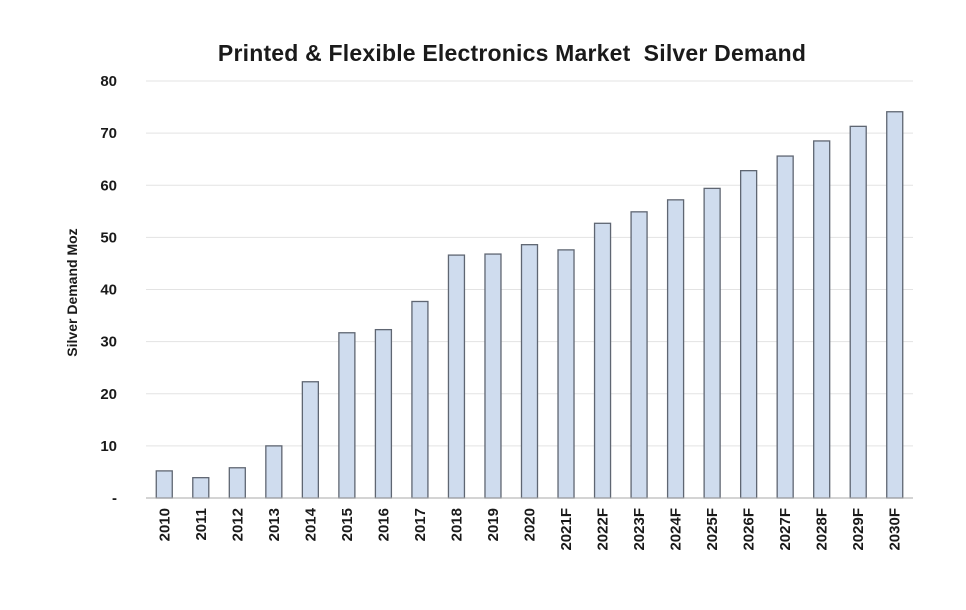  Describe the element at coordinates (108, 394) in the screenshot. I see `y-tick-label: 20` at that location.